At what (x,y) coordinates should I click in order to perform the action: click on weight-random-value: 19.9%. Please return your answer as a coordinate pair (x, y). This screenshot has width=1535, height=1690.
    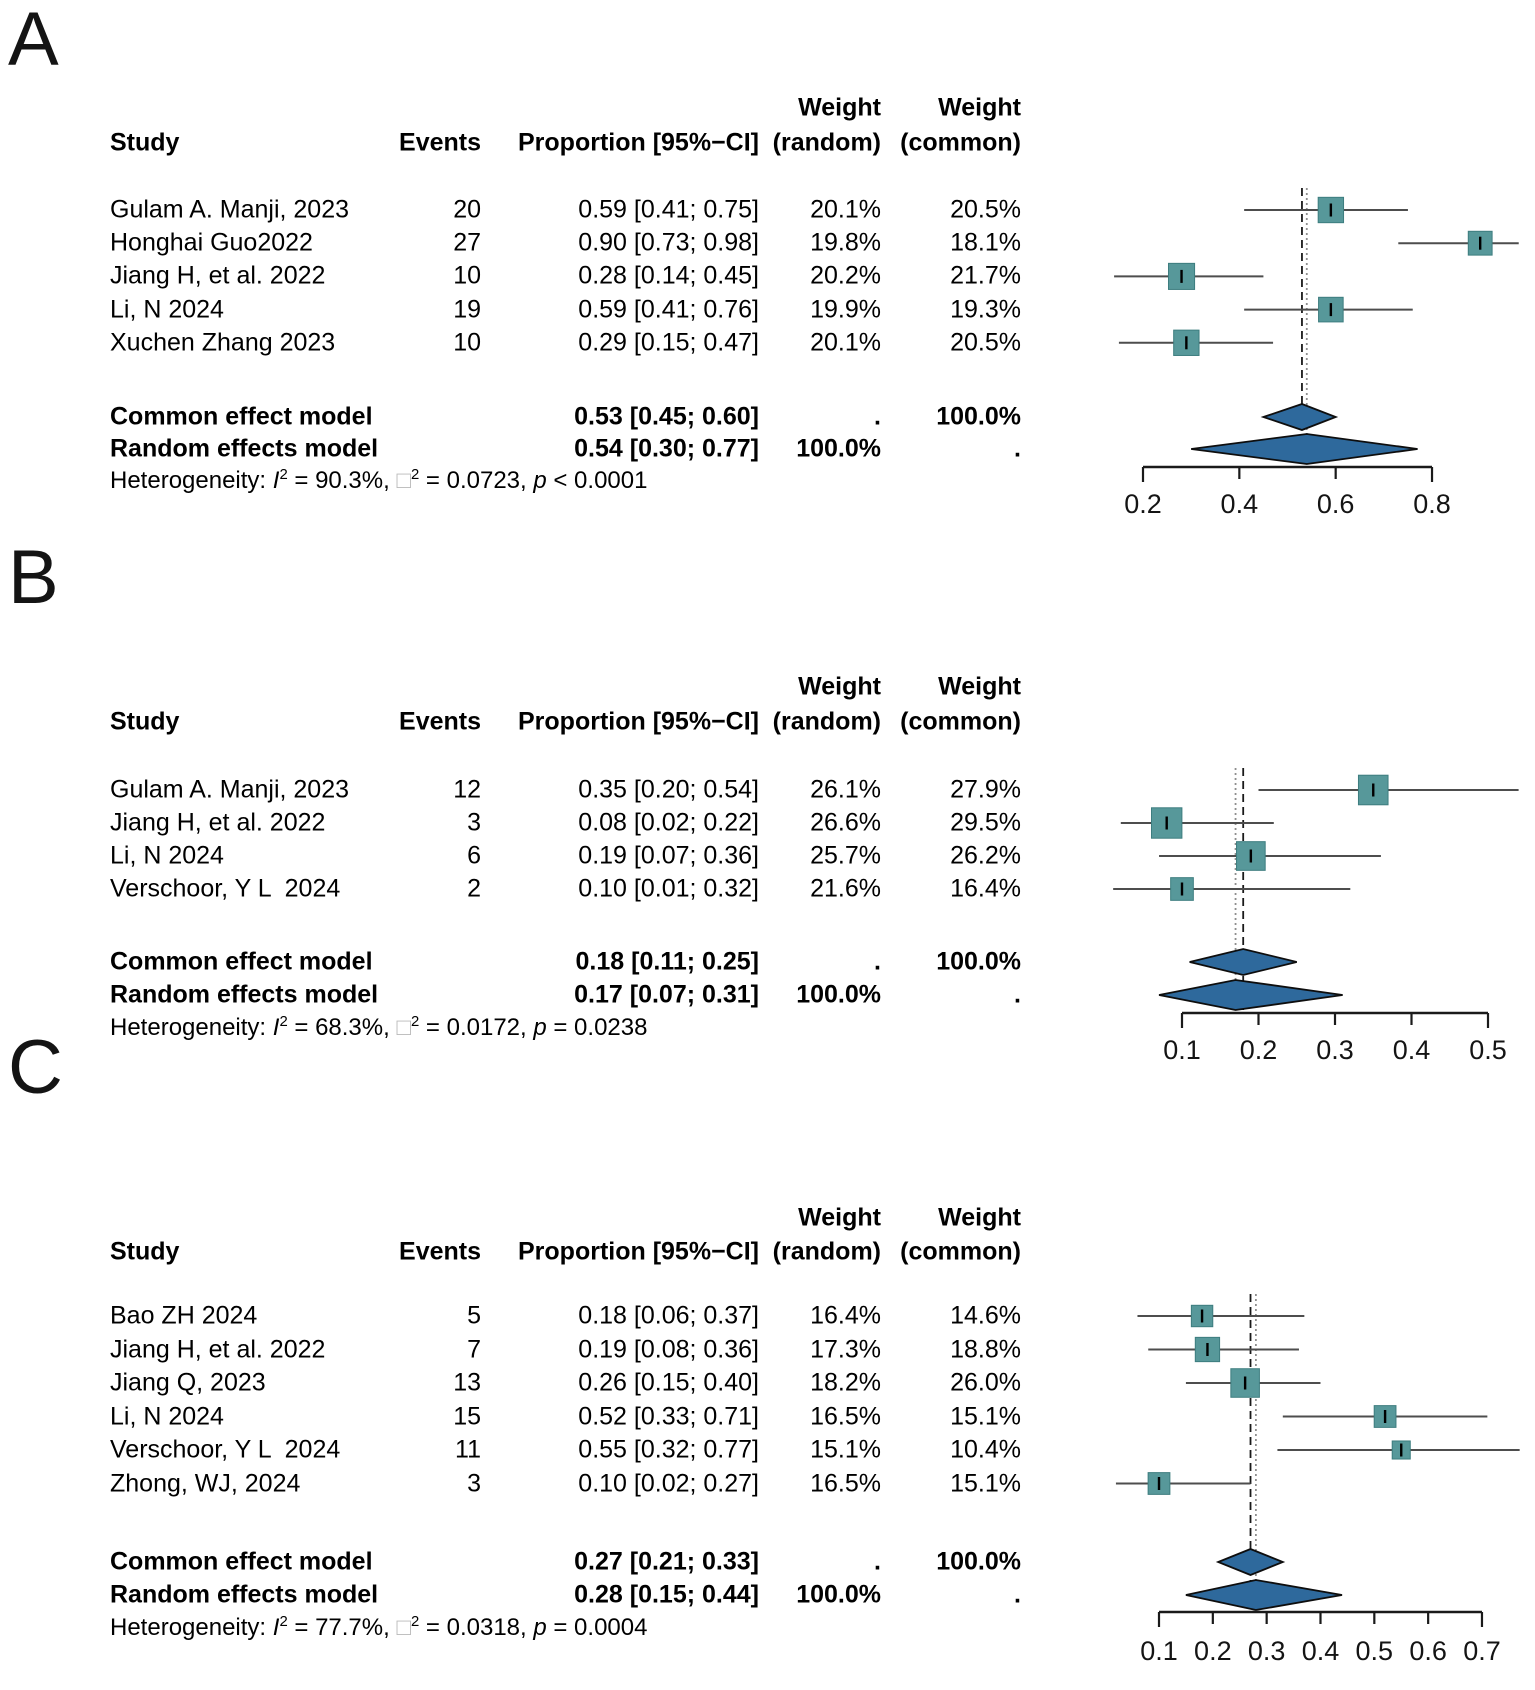
    Looking at the image, I should click on (845, 308).